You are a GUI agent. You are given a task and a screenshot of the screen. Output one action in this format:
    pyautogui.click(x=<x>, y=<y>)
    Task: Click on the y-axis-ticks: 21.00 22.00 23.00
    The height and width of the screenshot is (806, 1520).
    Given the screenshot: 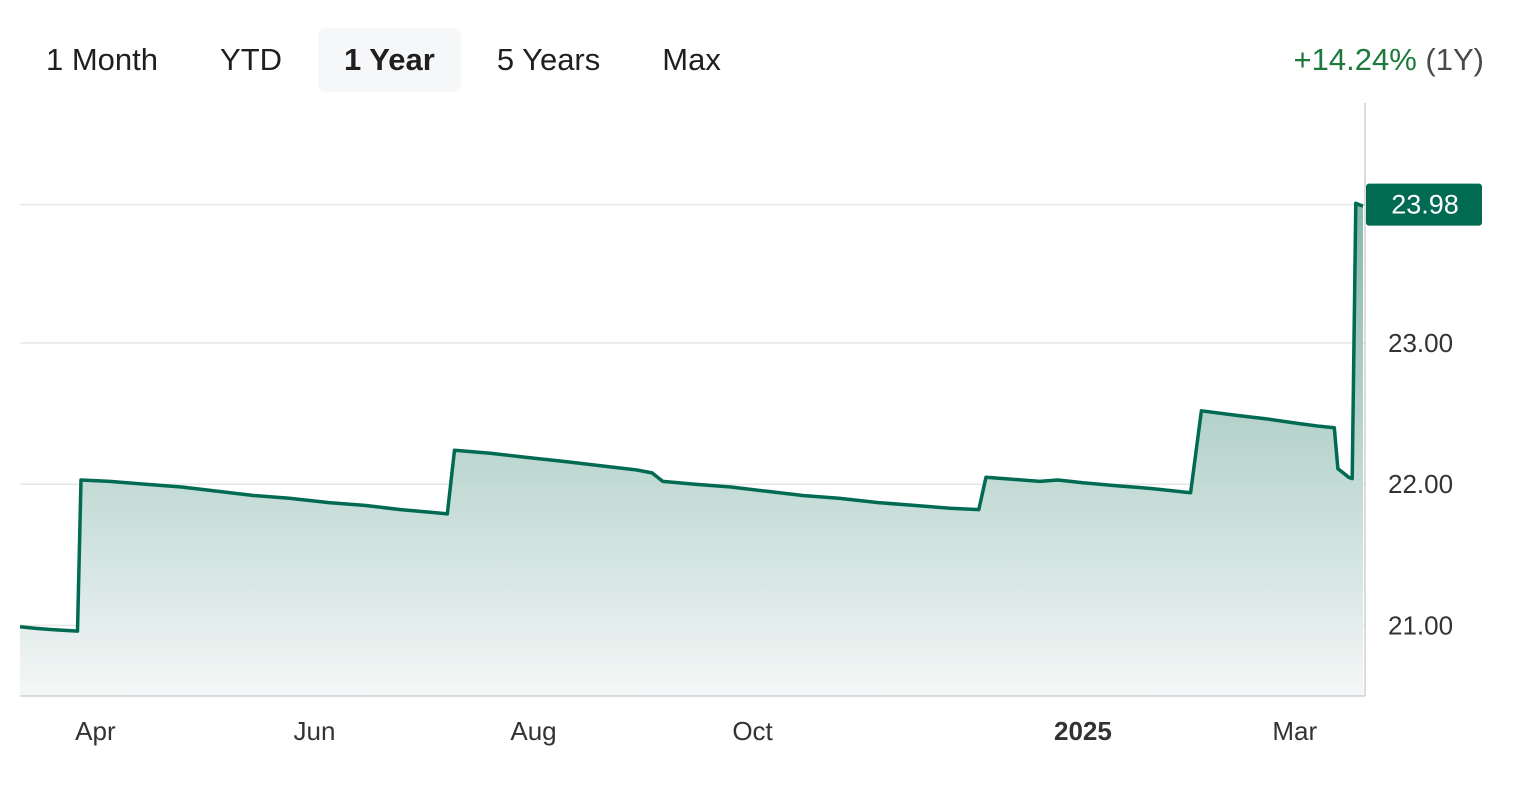 What is the action you would take?
    pyautogui.click(x=1420, y=484)
    